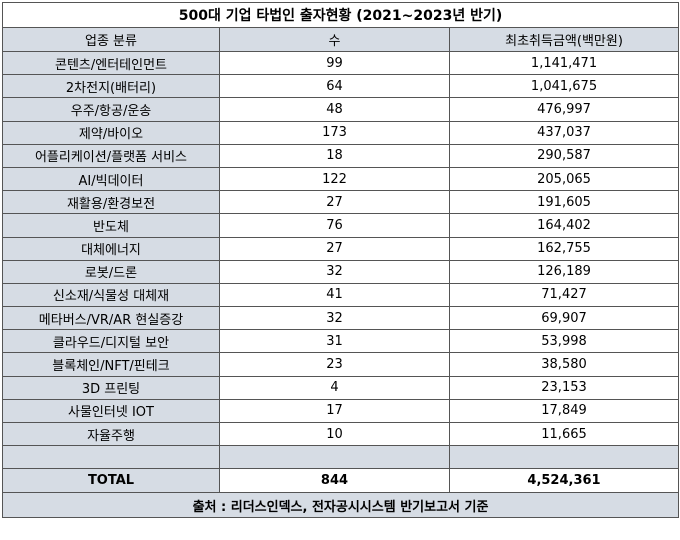 Image resolution: width=680 pixels, height=540 pixels. Describe the element at coordinates (334, 63) in the screenshot. I see `row-count: 99` at that location.